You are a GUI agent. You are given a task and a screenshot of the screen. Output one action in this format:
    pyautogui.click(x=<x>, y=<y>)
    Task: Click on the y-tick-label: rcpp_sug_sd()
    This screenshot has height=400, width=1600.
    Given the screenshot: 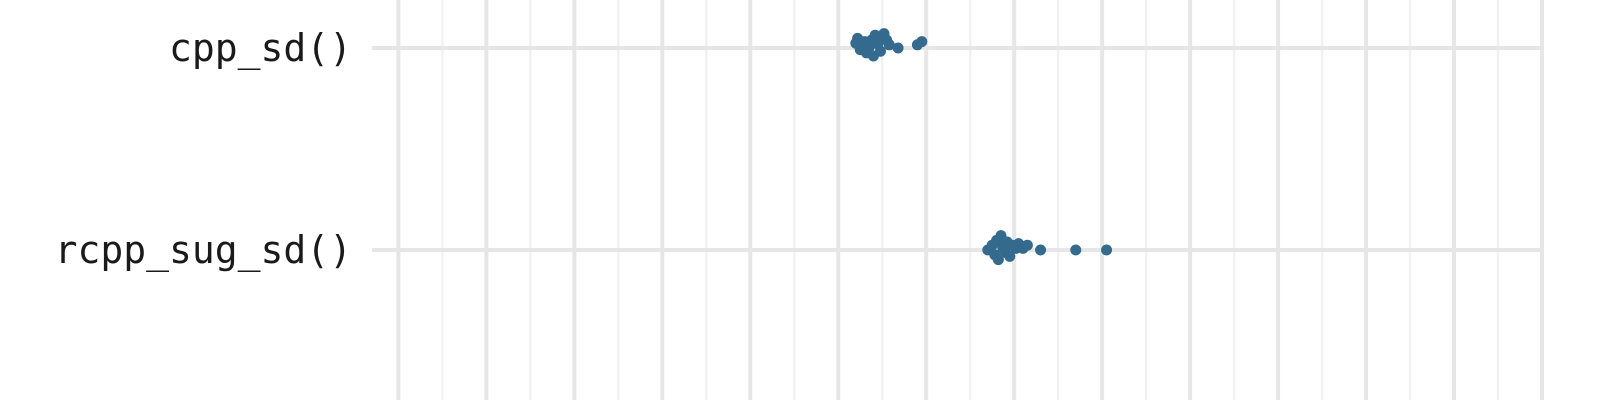 What is the action you would take?
    pyautogui.click(x=203, y=250)
    